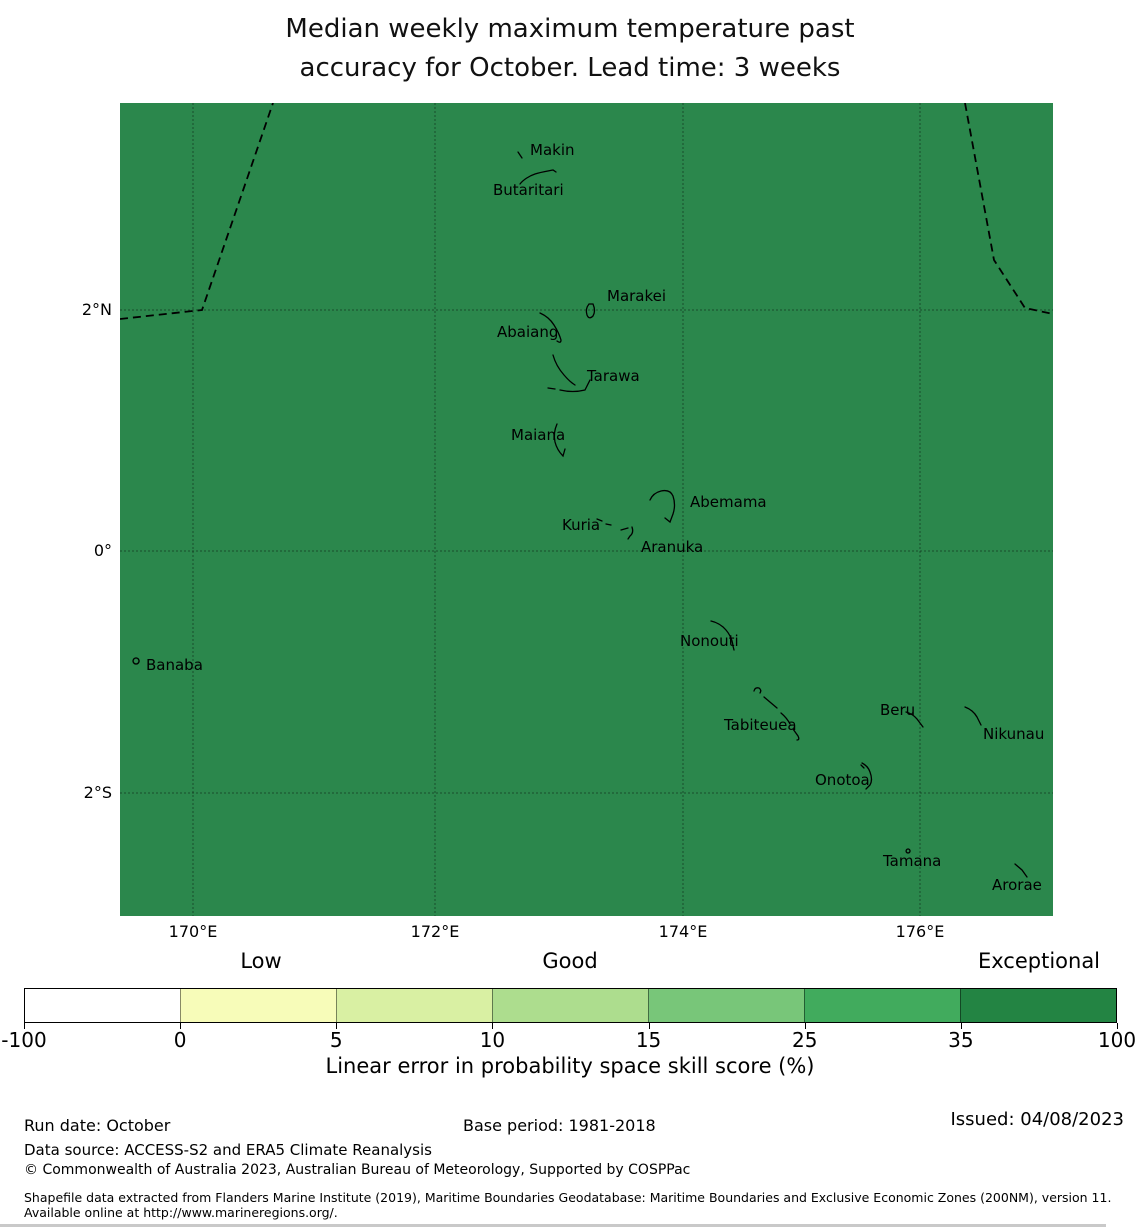 Image resolution: width=1140 pixels, height=1230 pixels. I want to click on colorbar-tick-label: -100, so click(24, 1040).